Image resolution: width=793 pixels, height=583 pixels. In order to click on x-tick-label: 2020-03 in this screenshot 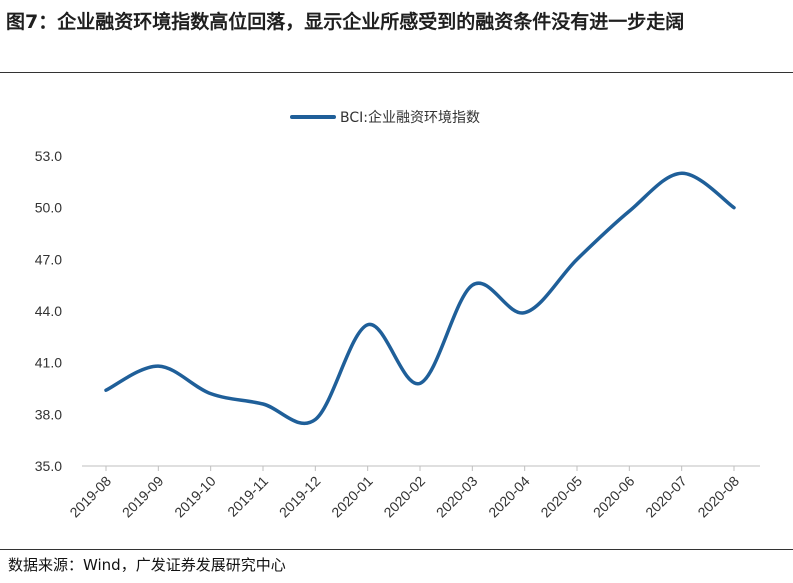, I will do `click(457, 497)`.